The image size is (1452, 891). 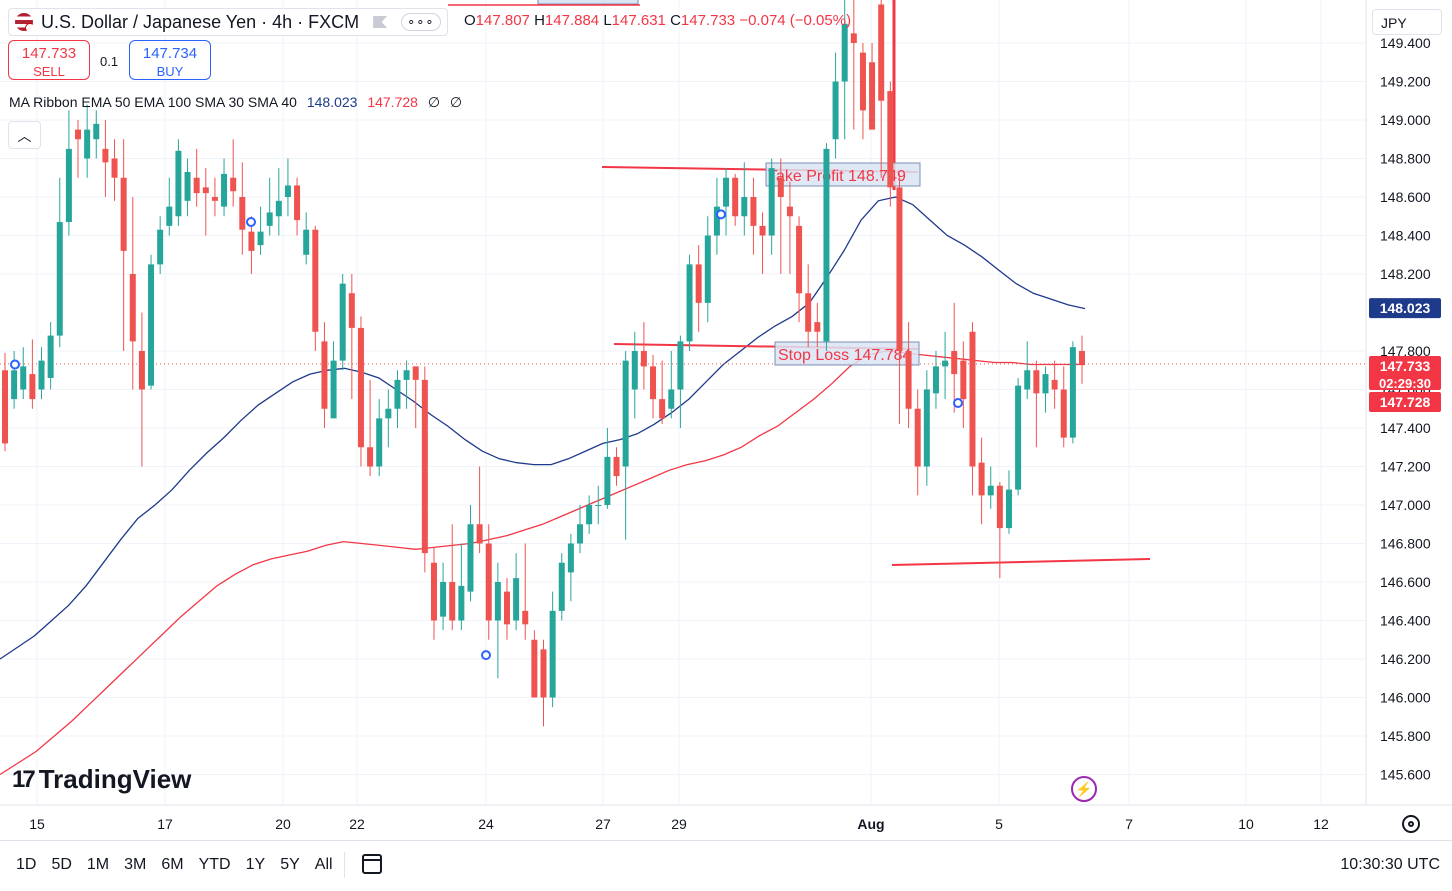 What do you see at coordinates (26, 864) in the screenshot?
I see `range-1d: 1D` at bounding box center [26, 864].